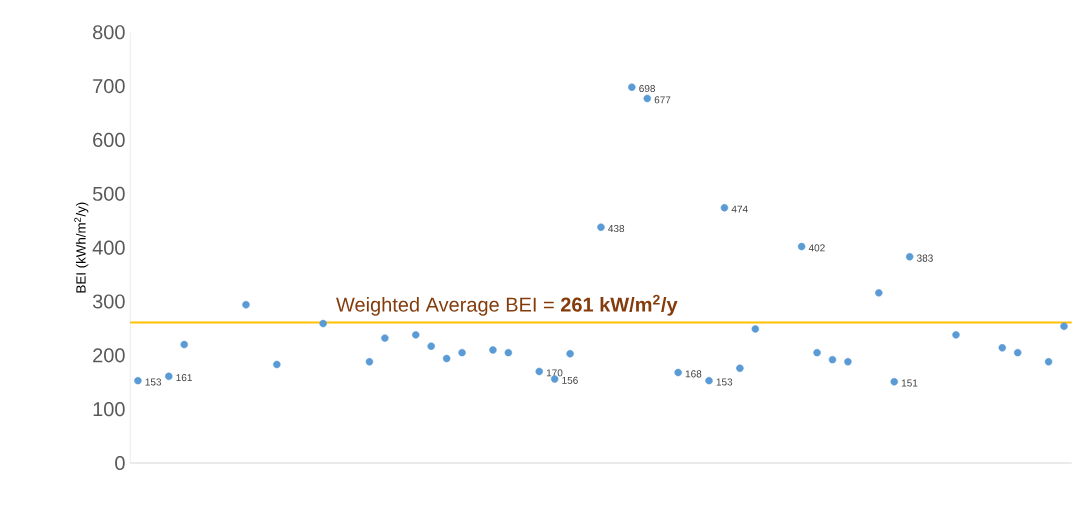 The width and height of the screenshot is (1088, 512). What do you see at coordinates (909, 383) in the screenshot?
I see `data-label: 151` at bounding box center [909, 383].